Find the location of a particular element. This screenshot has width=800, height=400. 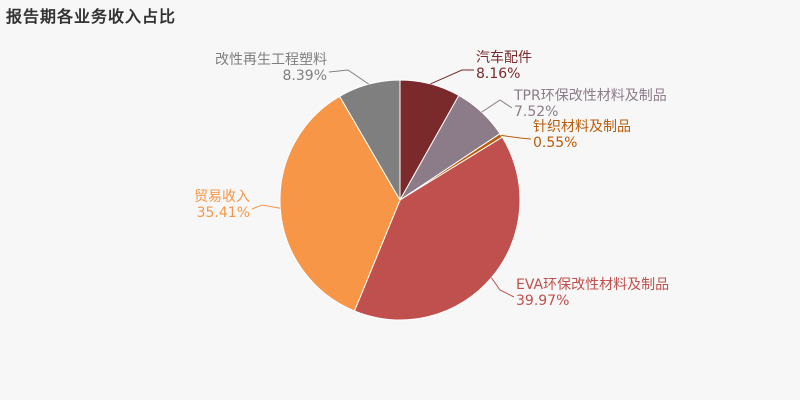

slice-label-3: EVA环保改性材料及制品 is located at coordinates (592, 285).